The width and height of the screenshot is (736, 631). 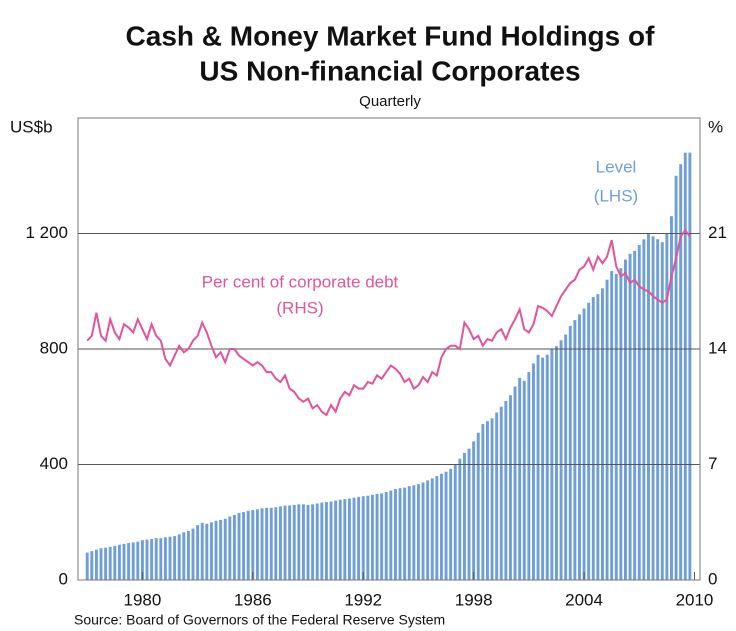 I want to click on y2-tick-label: 21, so click(x=717, y=232).